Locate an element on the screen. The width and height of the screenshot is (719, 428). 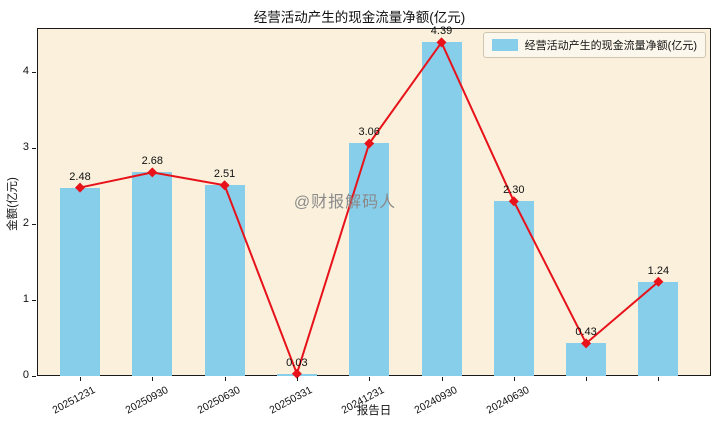
legend: 经营活动产生的现金流量净额(亿元) is located at coordinates (594, 45).